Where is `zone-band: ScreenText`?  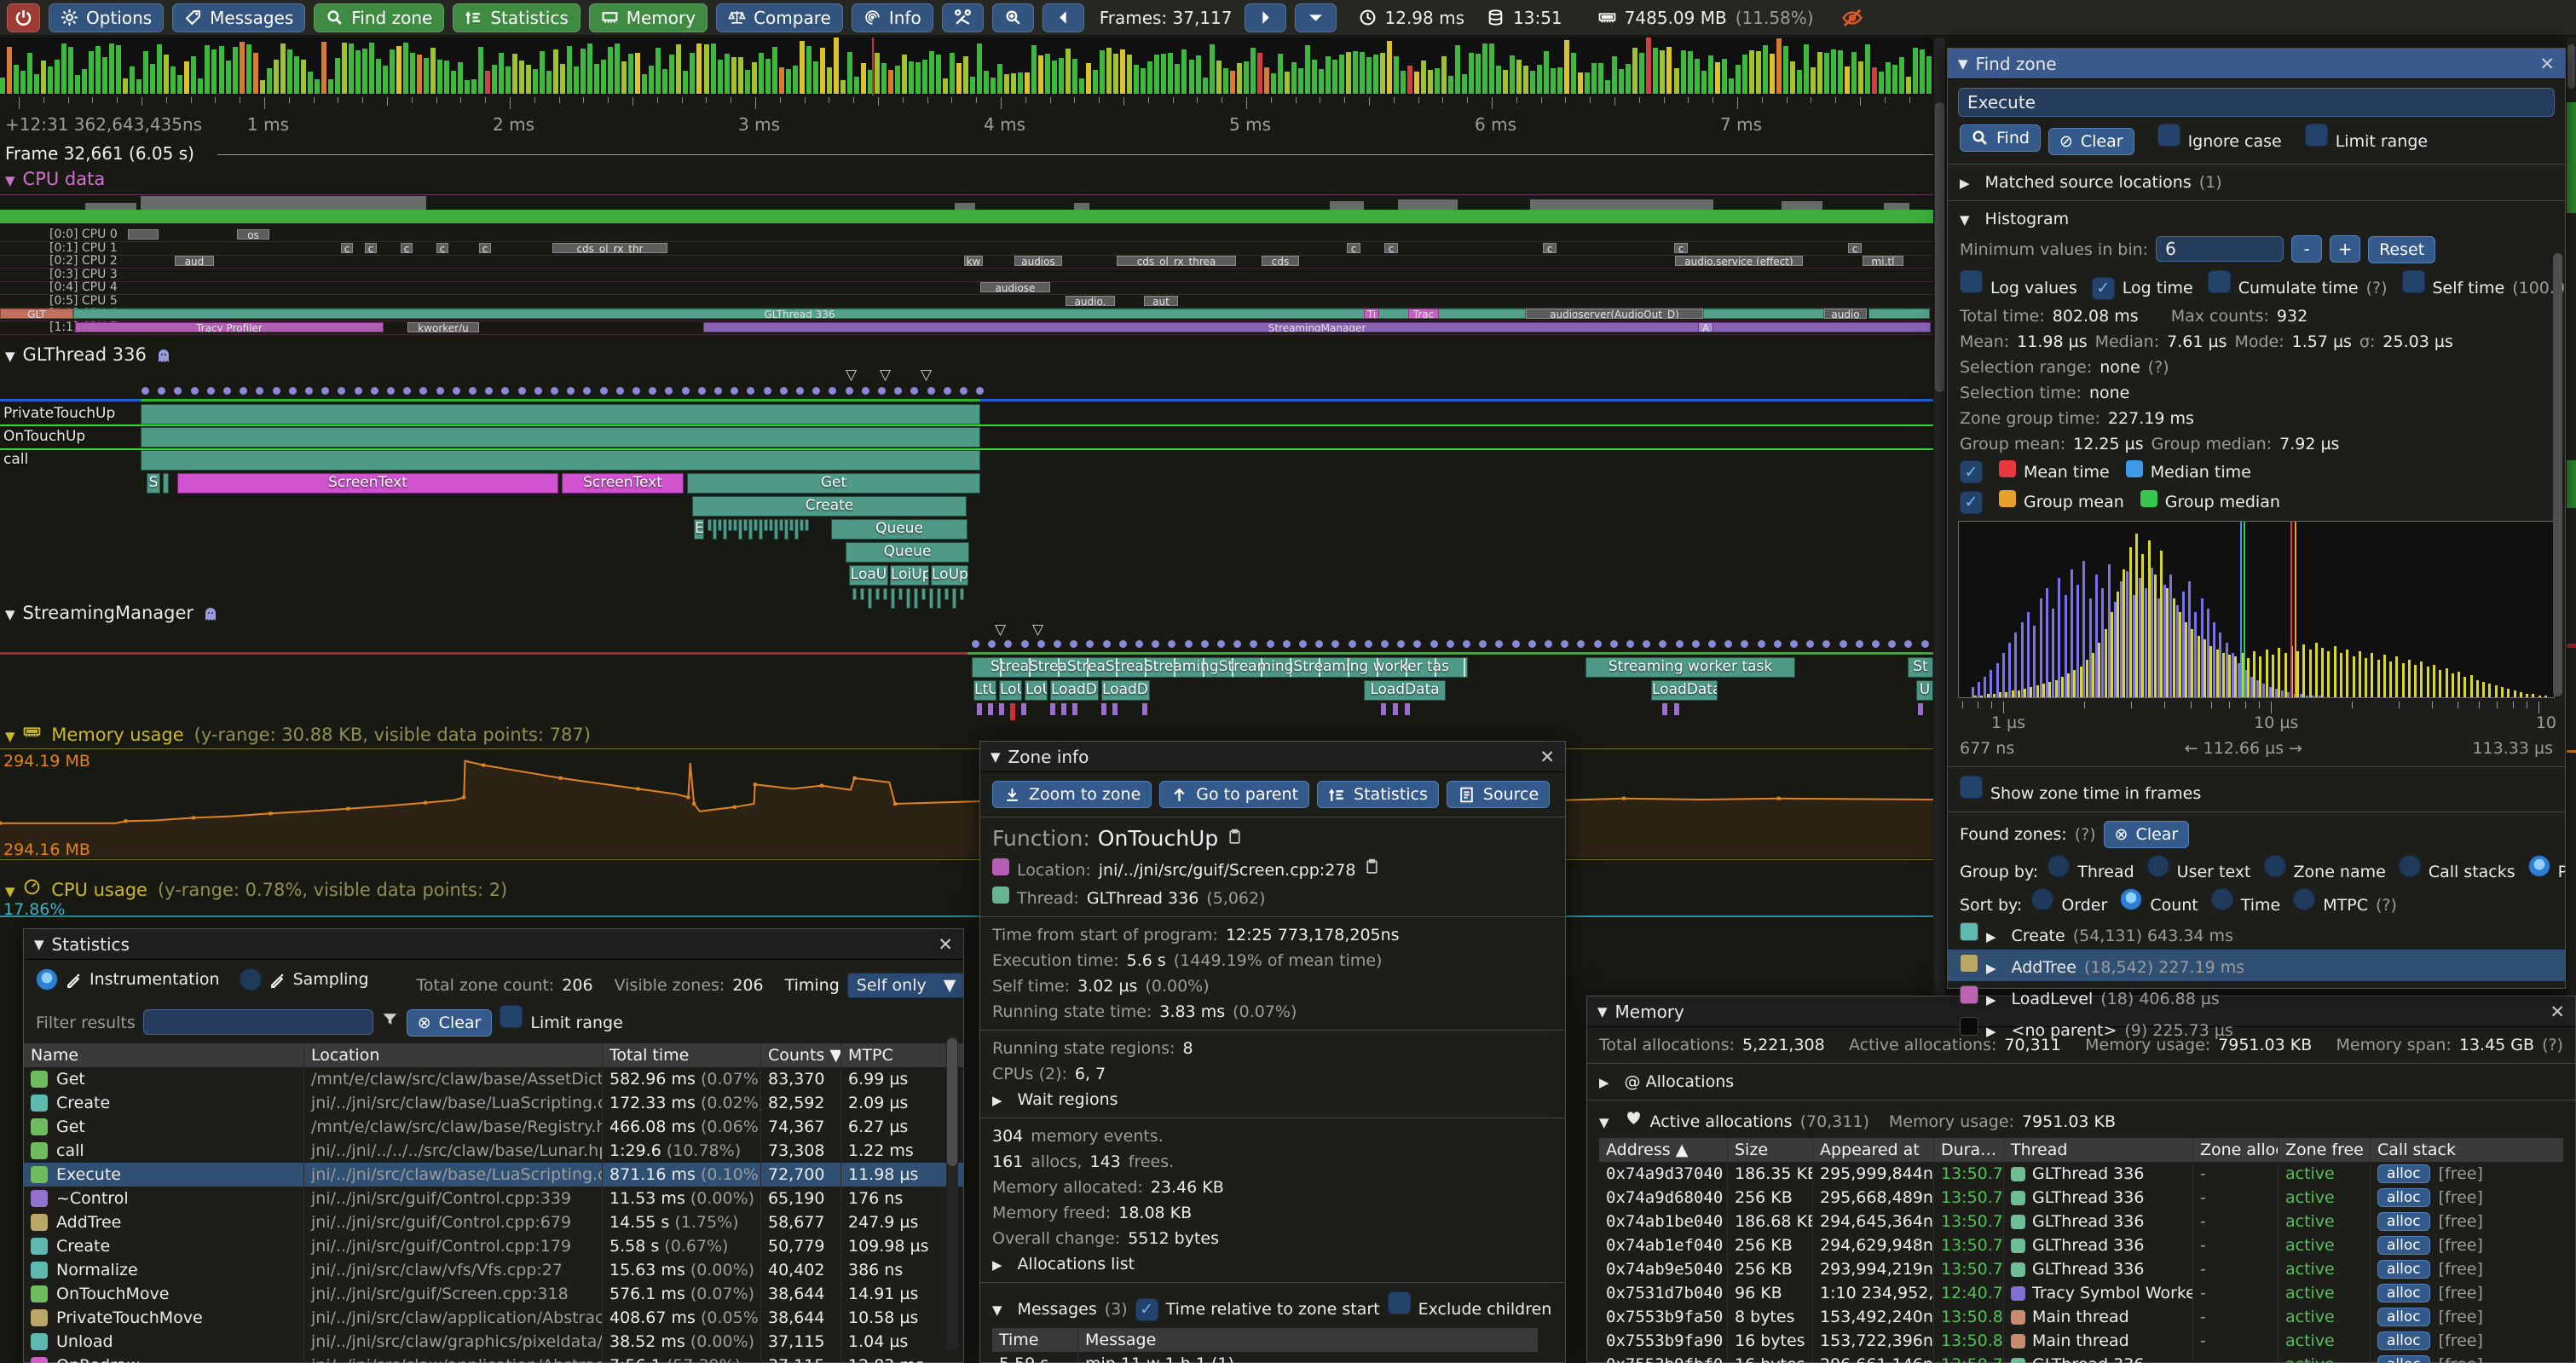 zone-band: ScreenText is located at coordinates (623, 484).